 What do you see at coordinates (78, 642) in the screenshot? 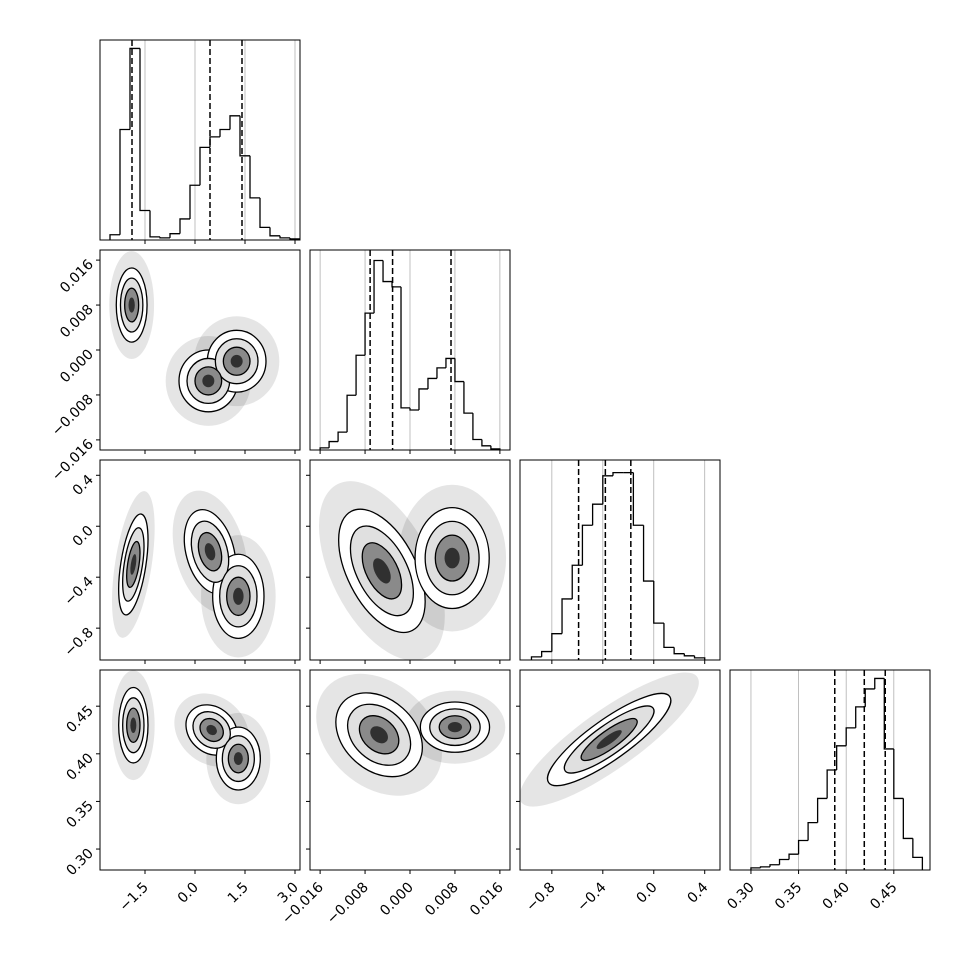
I see `y-tick-label: −0.8` at bounding box center [78, 642].